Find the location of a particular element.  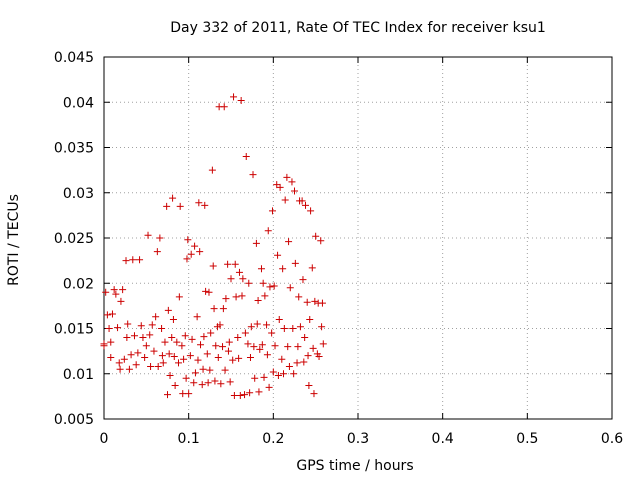

y-tick-label: 0.015 is located at coordinates (74, 330).